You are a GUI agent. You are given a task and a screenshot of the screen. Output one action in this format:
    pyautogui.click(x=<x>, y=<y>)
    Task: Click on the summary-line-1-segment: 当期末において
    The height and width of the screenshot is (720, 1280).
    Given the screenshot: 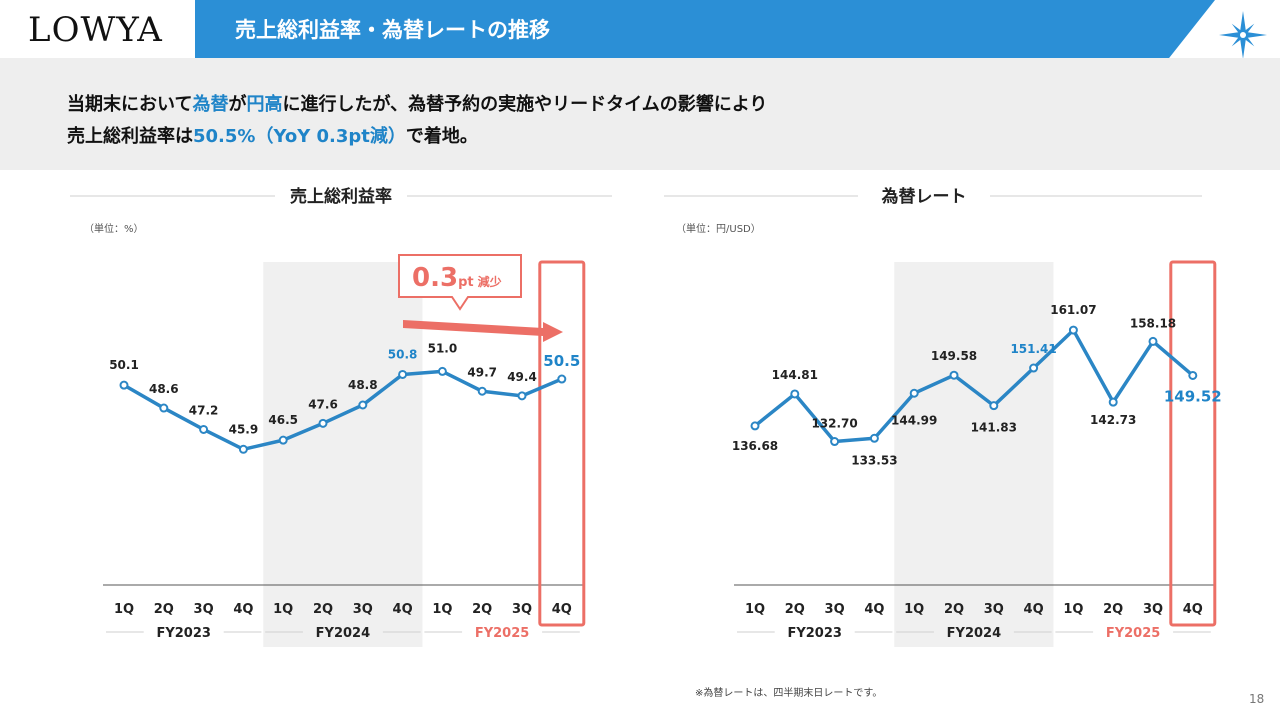 What is the action you would take?
    pyautogui.click(x=130, y=104)
    